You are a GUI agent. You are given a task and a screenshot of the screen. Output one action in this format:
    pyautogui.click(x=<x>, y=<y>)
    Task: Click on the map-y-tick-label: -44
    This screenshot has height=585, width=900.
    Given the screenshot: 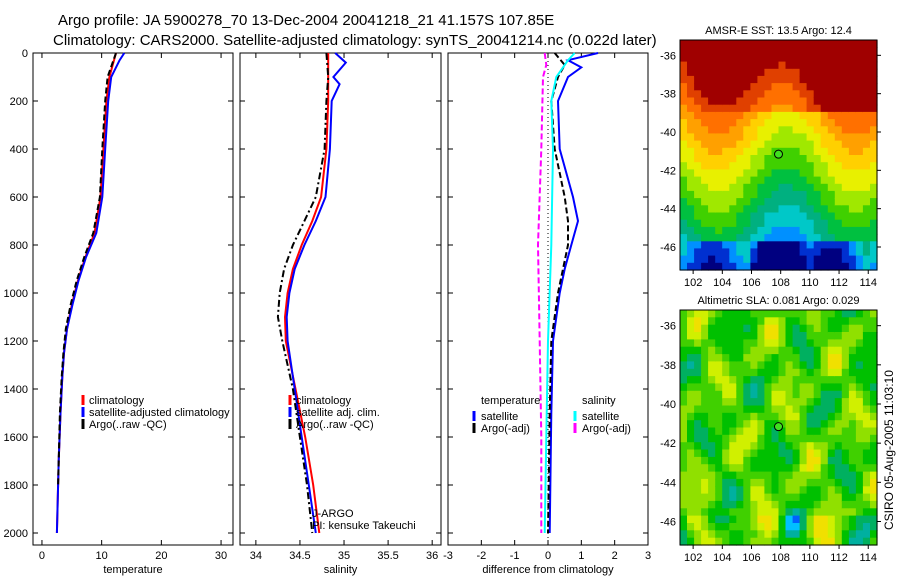 What is the action you would take?
    pyautogui.click(x=668, y=210)
    